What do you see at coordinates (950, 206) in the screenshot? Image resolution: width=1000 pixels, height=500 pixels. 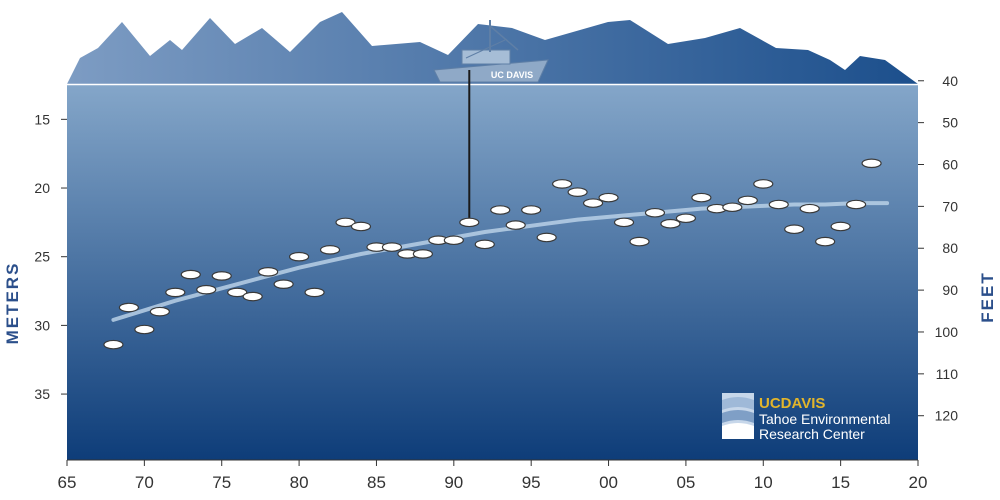 I see `feet-tick-label: 70` at bounding box center [950, 206].